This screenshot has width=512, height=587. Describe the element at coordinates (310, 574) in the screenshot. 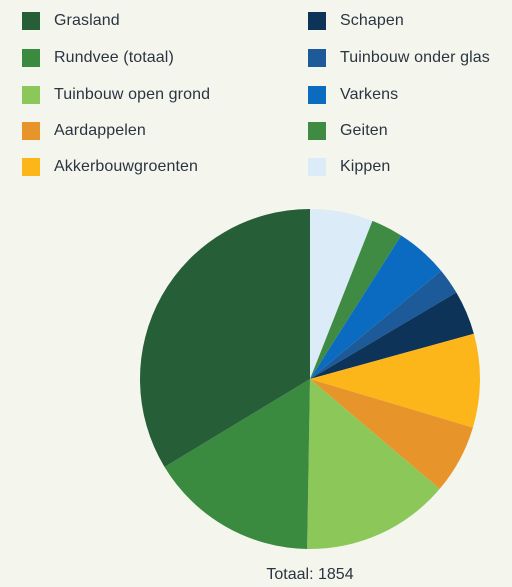

I see `chart-total-caption: Totaal: 1854` at that location.